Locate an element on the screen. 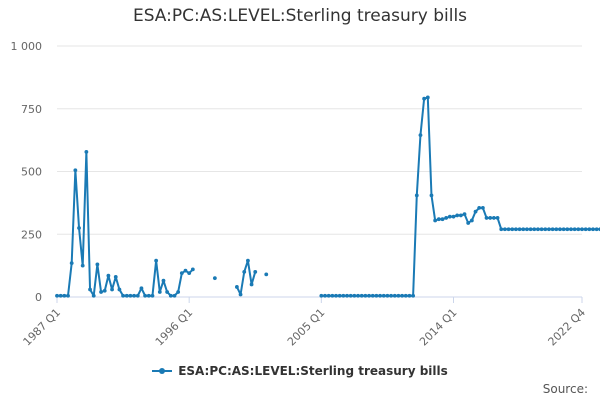  y-tick-label: 250 is located at coordinates (31, 234).